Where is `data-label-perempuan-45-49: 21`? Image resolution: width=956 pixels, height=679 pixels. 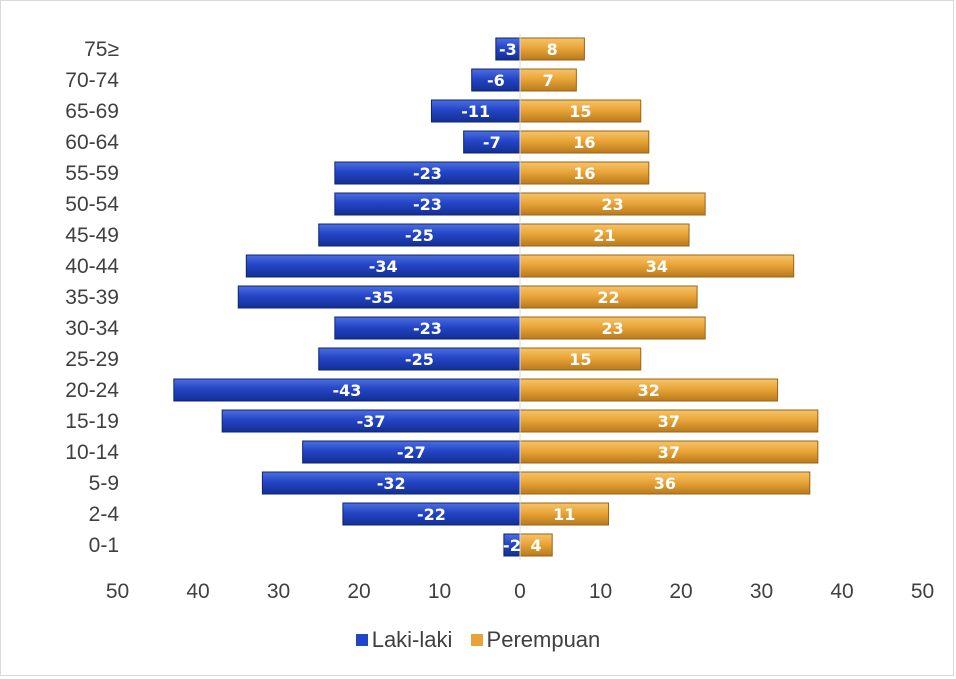 data-label-perempuan-45-49: 21 is located at coordinates (604, 235).